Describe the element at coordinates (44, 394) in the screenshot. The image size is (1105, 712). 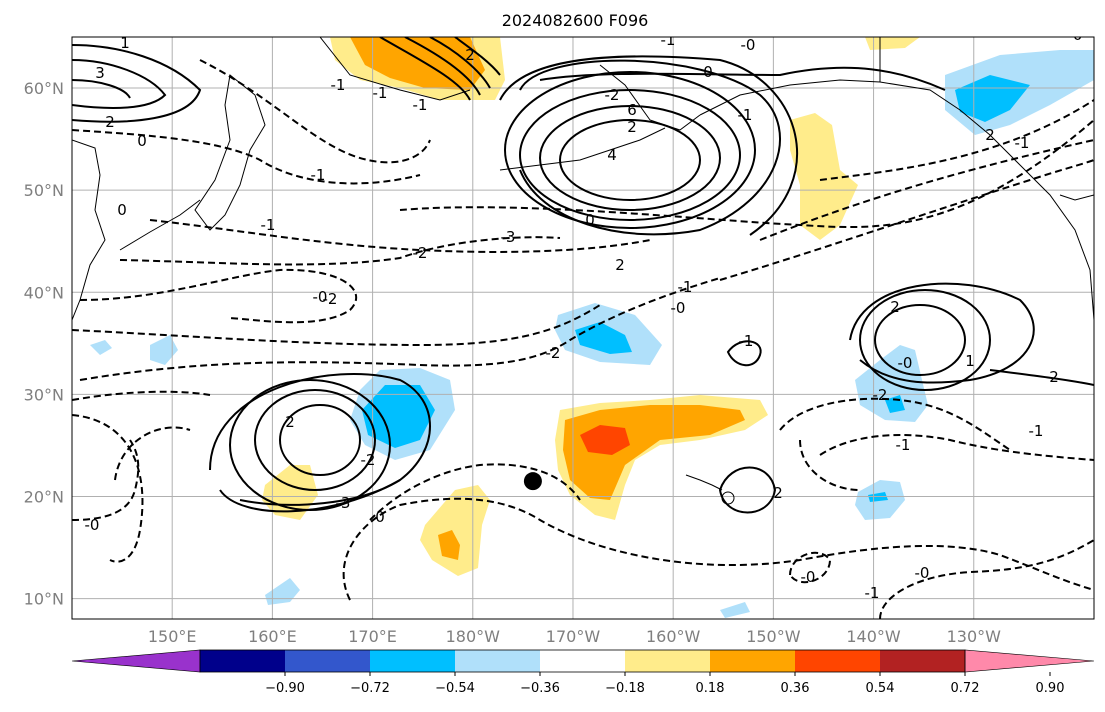
I see `lat-tick-label: 30°N` at that location.